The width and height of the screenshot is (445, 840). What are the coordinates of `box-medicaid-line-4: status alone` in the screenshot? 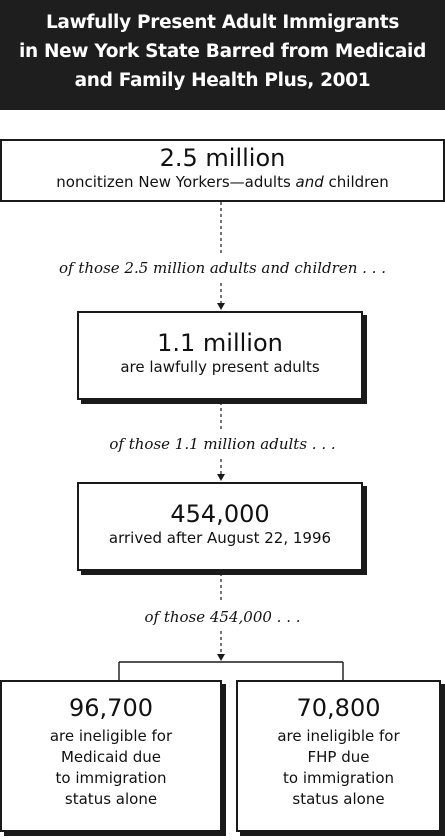 It's located at (111, 799).